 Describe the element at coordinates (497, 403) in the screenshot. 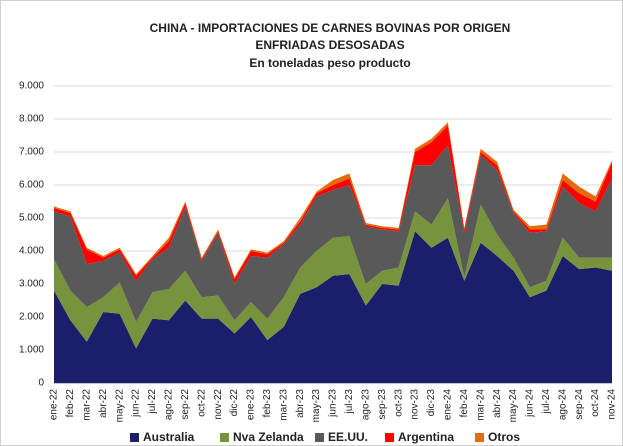

I see `x-tick-label: abr-24` at that location.